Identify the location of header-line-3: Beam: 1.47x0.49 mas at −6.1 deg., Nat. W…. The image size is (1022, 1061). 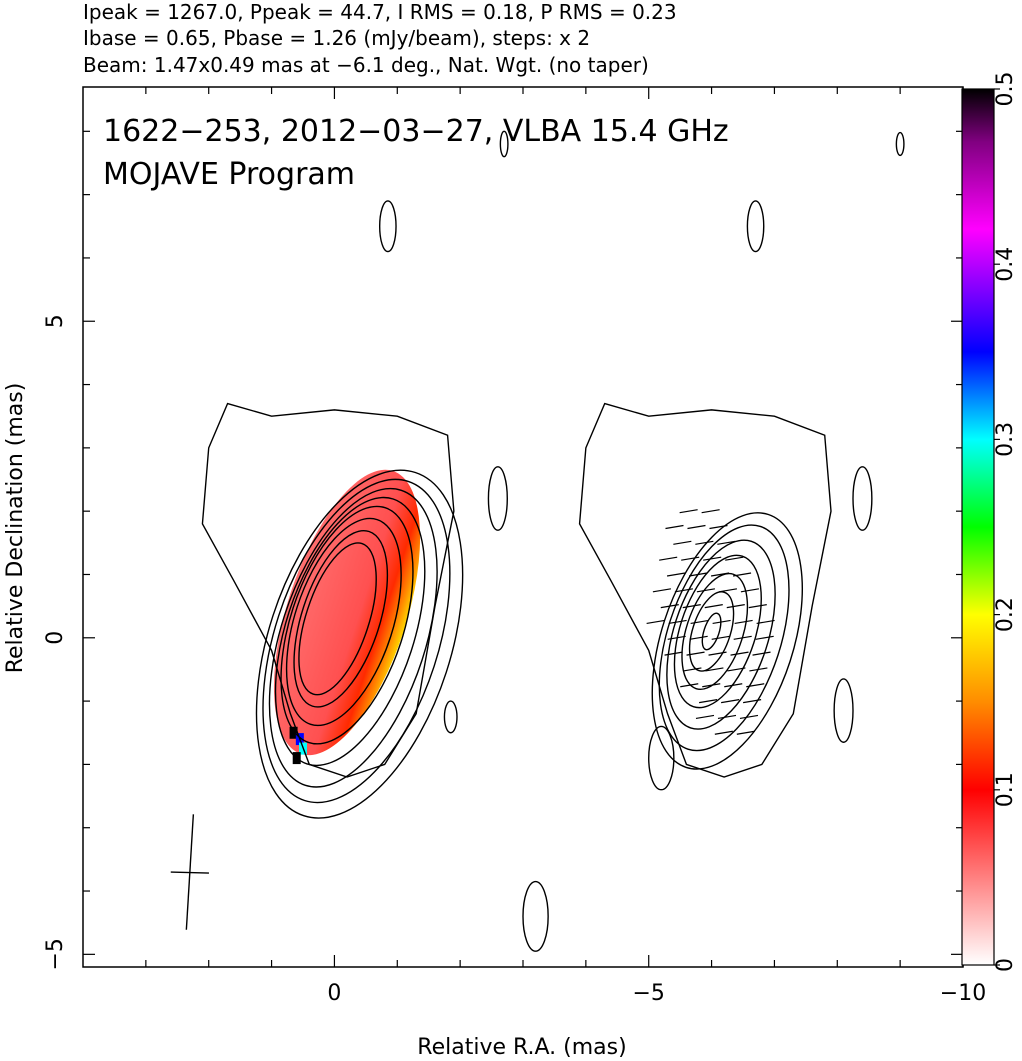
(366, 65).